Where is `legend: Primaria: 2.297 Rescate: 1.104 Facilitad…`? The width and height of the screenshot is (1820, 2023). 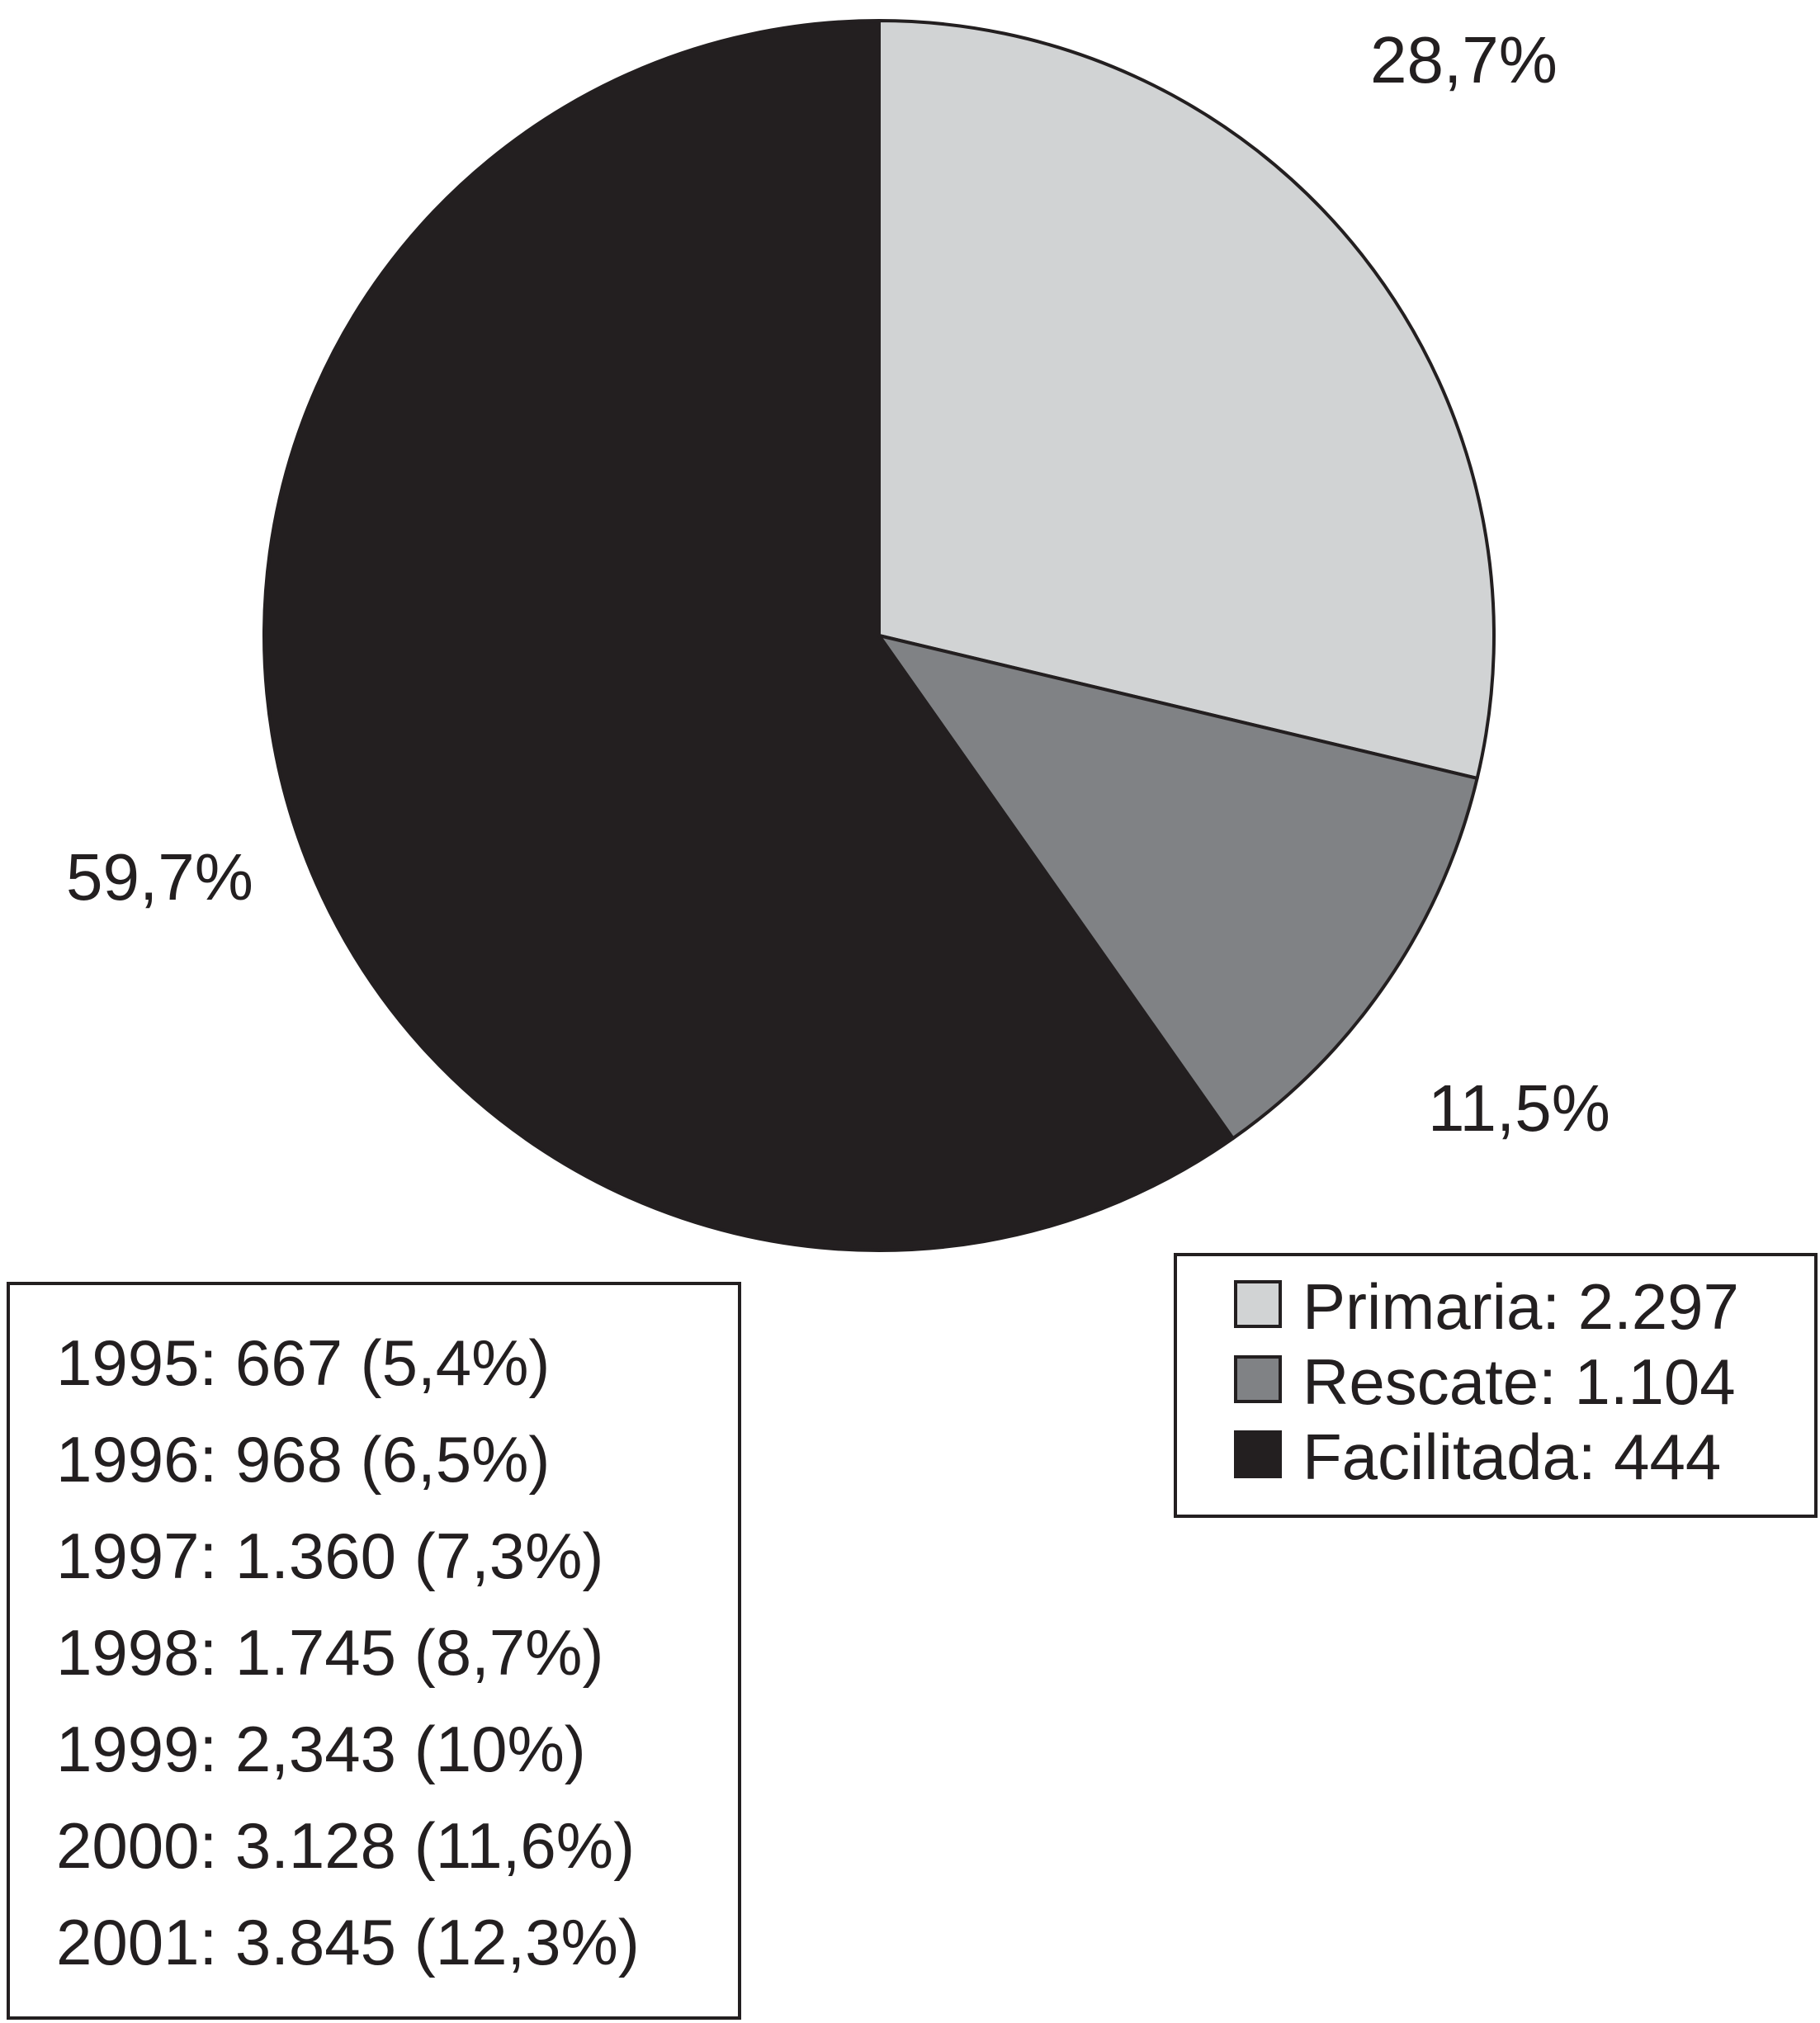
legend: Primaria: 2.297 Rescate: 1.104 Facilitad… is located at coordinates (1496, 1385).